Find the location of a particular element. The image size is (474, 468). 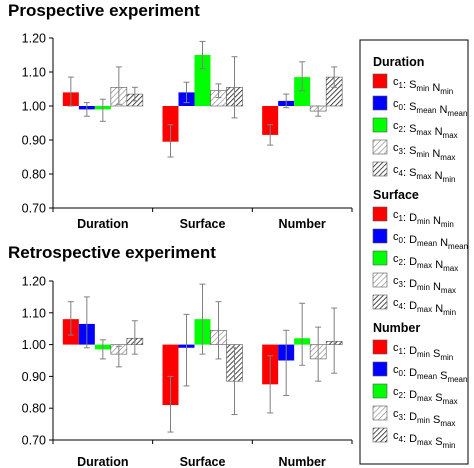

legend-entry-label: c0: Smean Nmean is located at coordinates (430, 108).